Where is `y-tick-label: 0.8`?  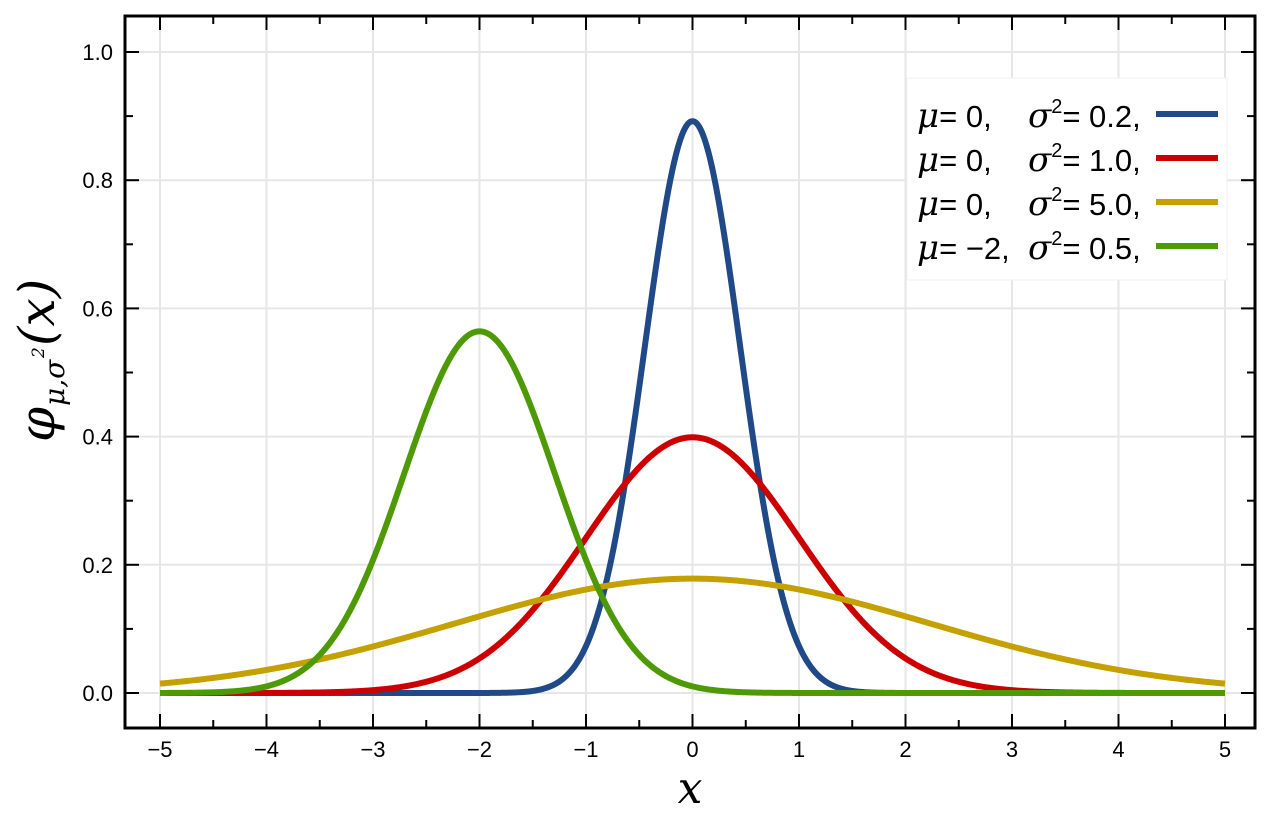 y-tick-label: 0.8 is located at coordinates (97, 180).